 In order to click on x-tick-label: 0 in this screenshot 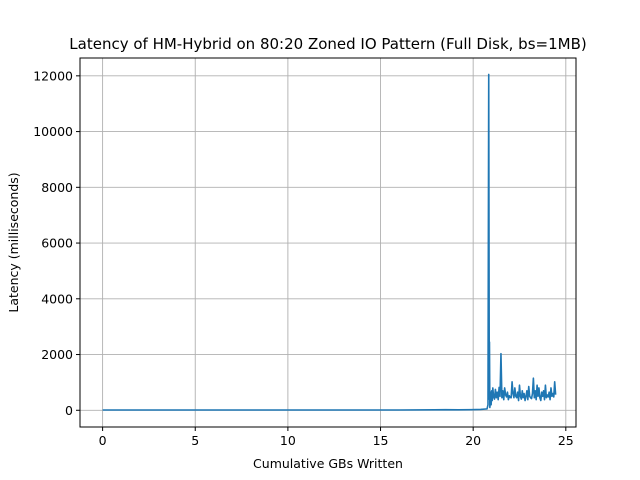, I will do `click(103, 440)`.